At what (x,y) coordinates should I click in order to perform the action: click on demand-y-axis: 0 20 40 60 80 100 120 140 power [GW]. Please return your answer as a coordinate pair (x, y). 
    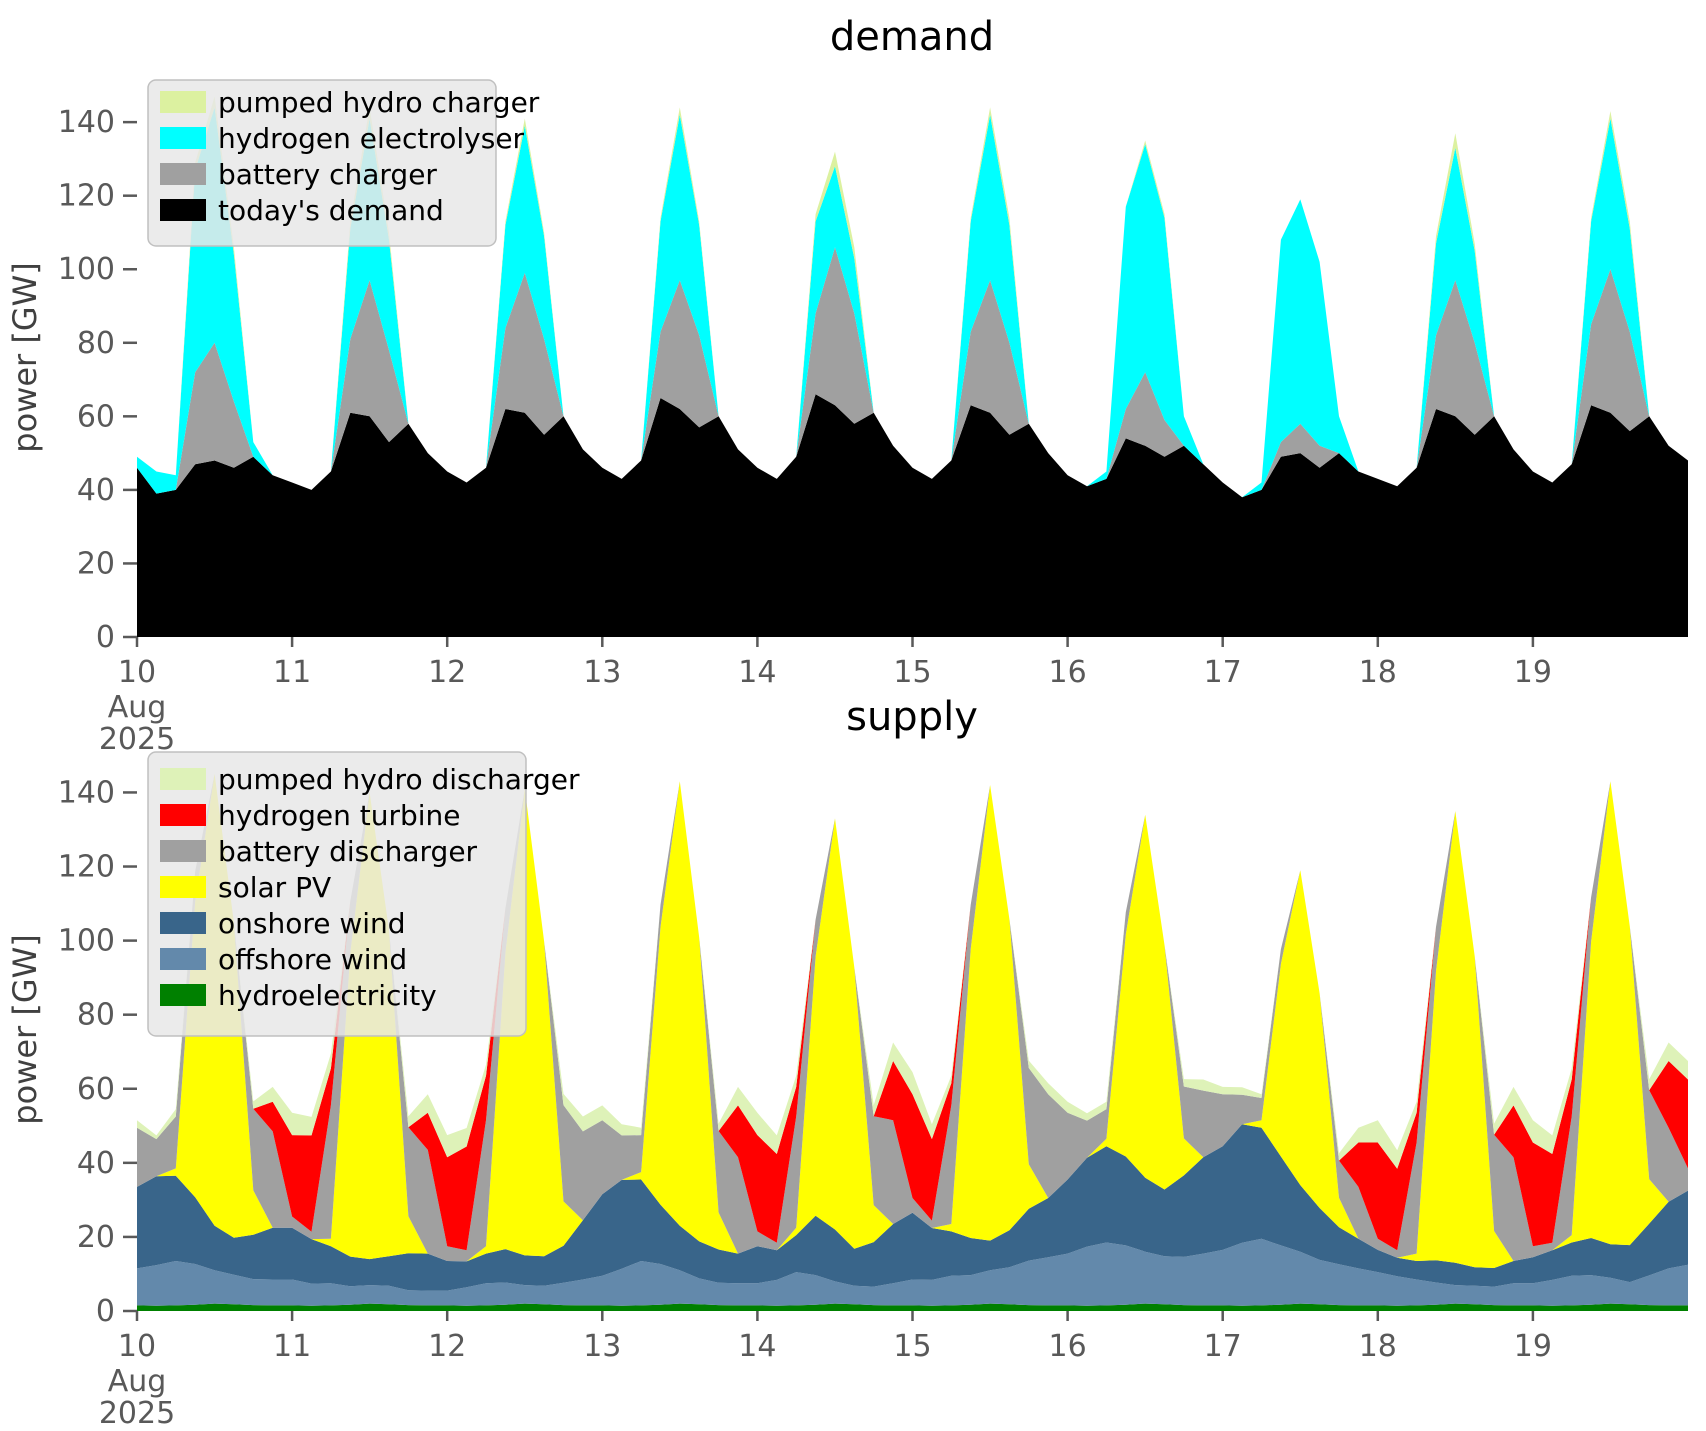
    Looking at the image, I should click on (71, 380).